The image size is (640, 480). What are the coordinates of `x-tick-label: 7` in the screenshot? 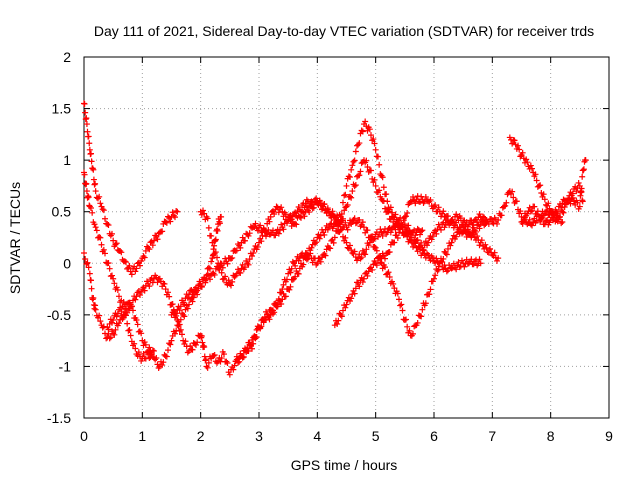 It's located at (492, 436).